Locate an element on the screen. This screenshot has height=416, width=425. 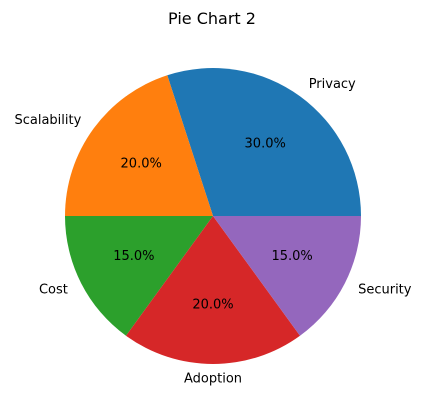
pie-pct-label-scalability: 20.0% is located at coordinates (141, 163).